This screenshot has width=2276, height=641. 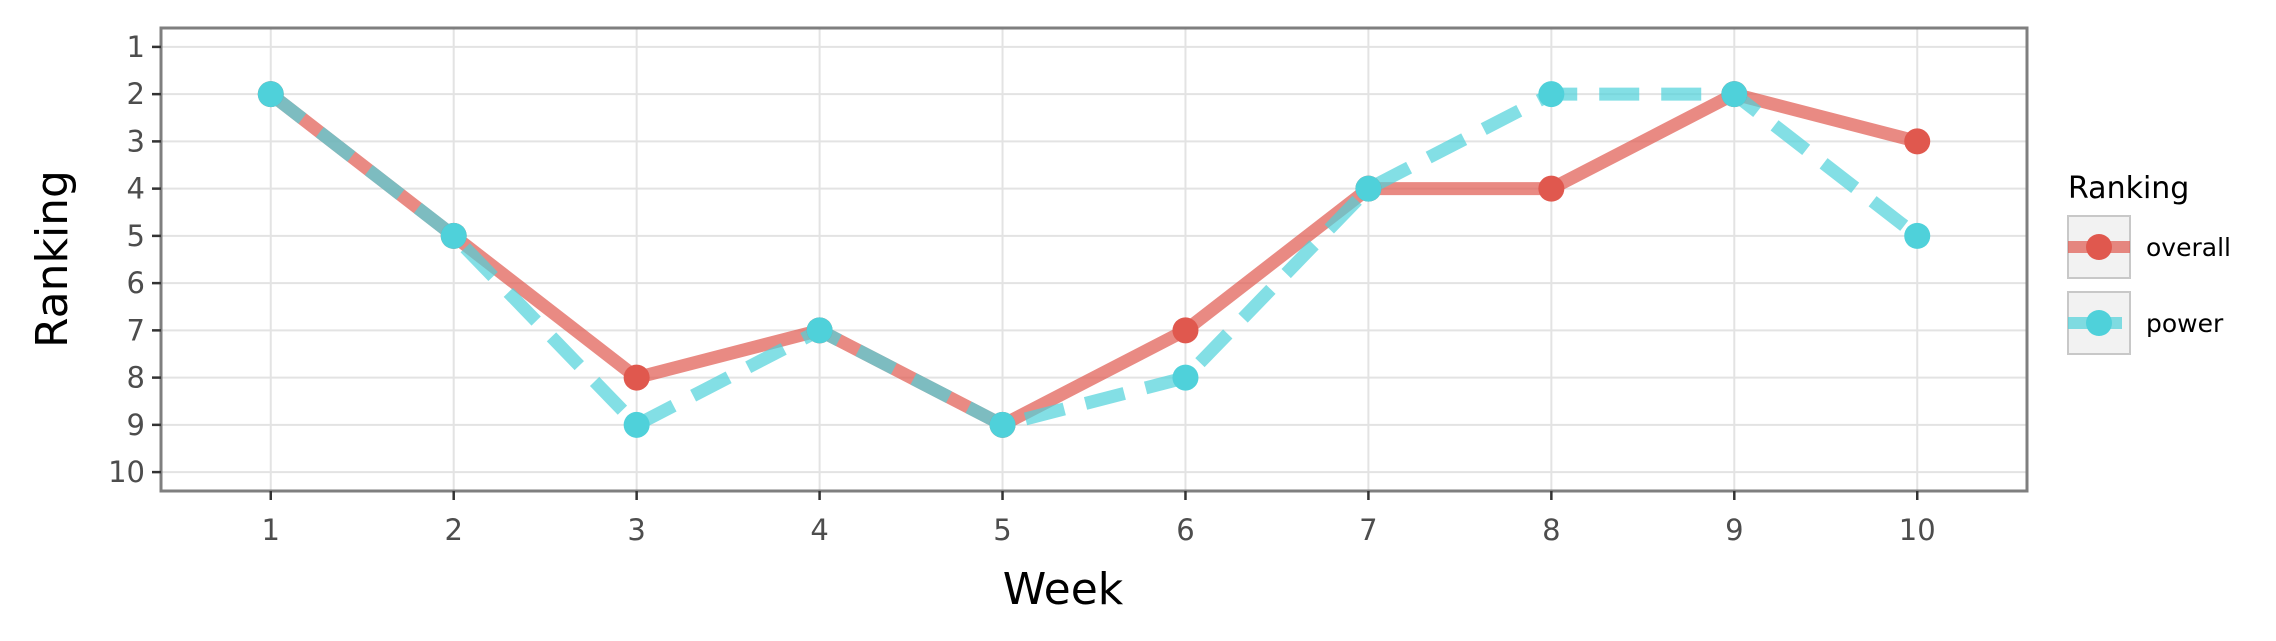 What do you see at coordinates (1002, 530) in the screenshot?
I see `x-tick-label-5: 5` at bounding box center [1002, 530].